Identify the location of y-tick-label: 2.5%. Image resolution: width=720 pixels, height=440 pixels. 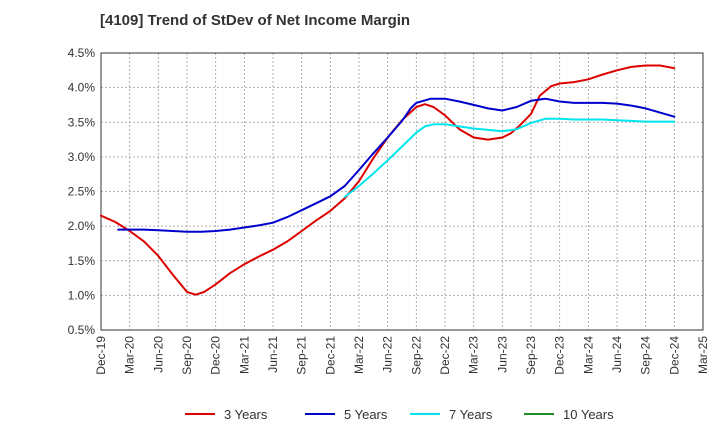
(82, 192).